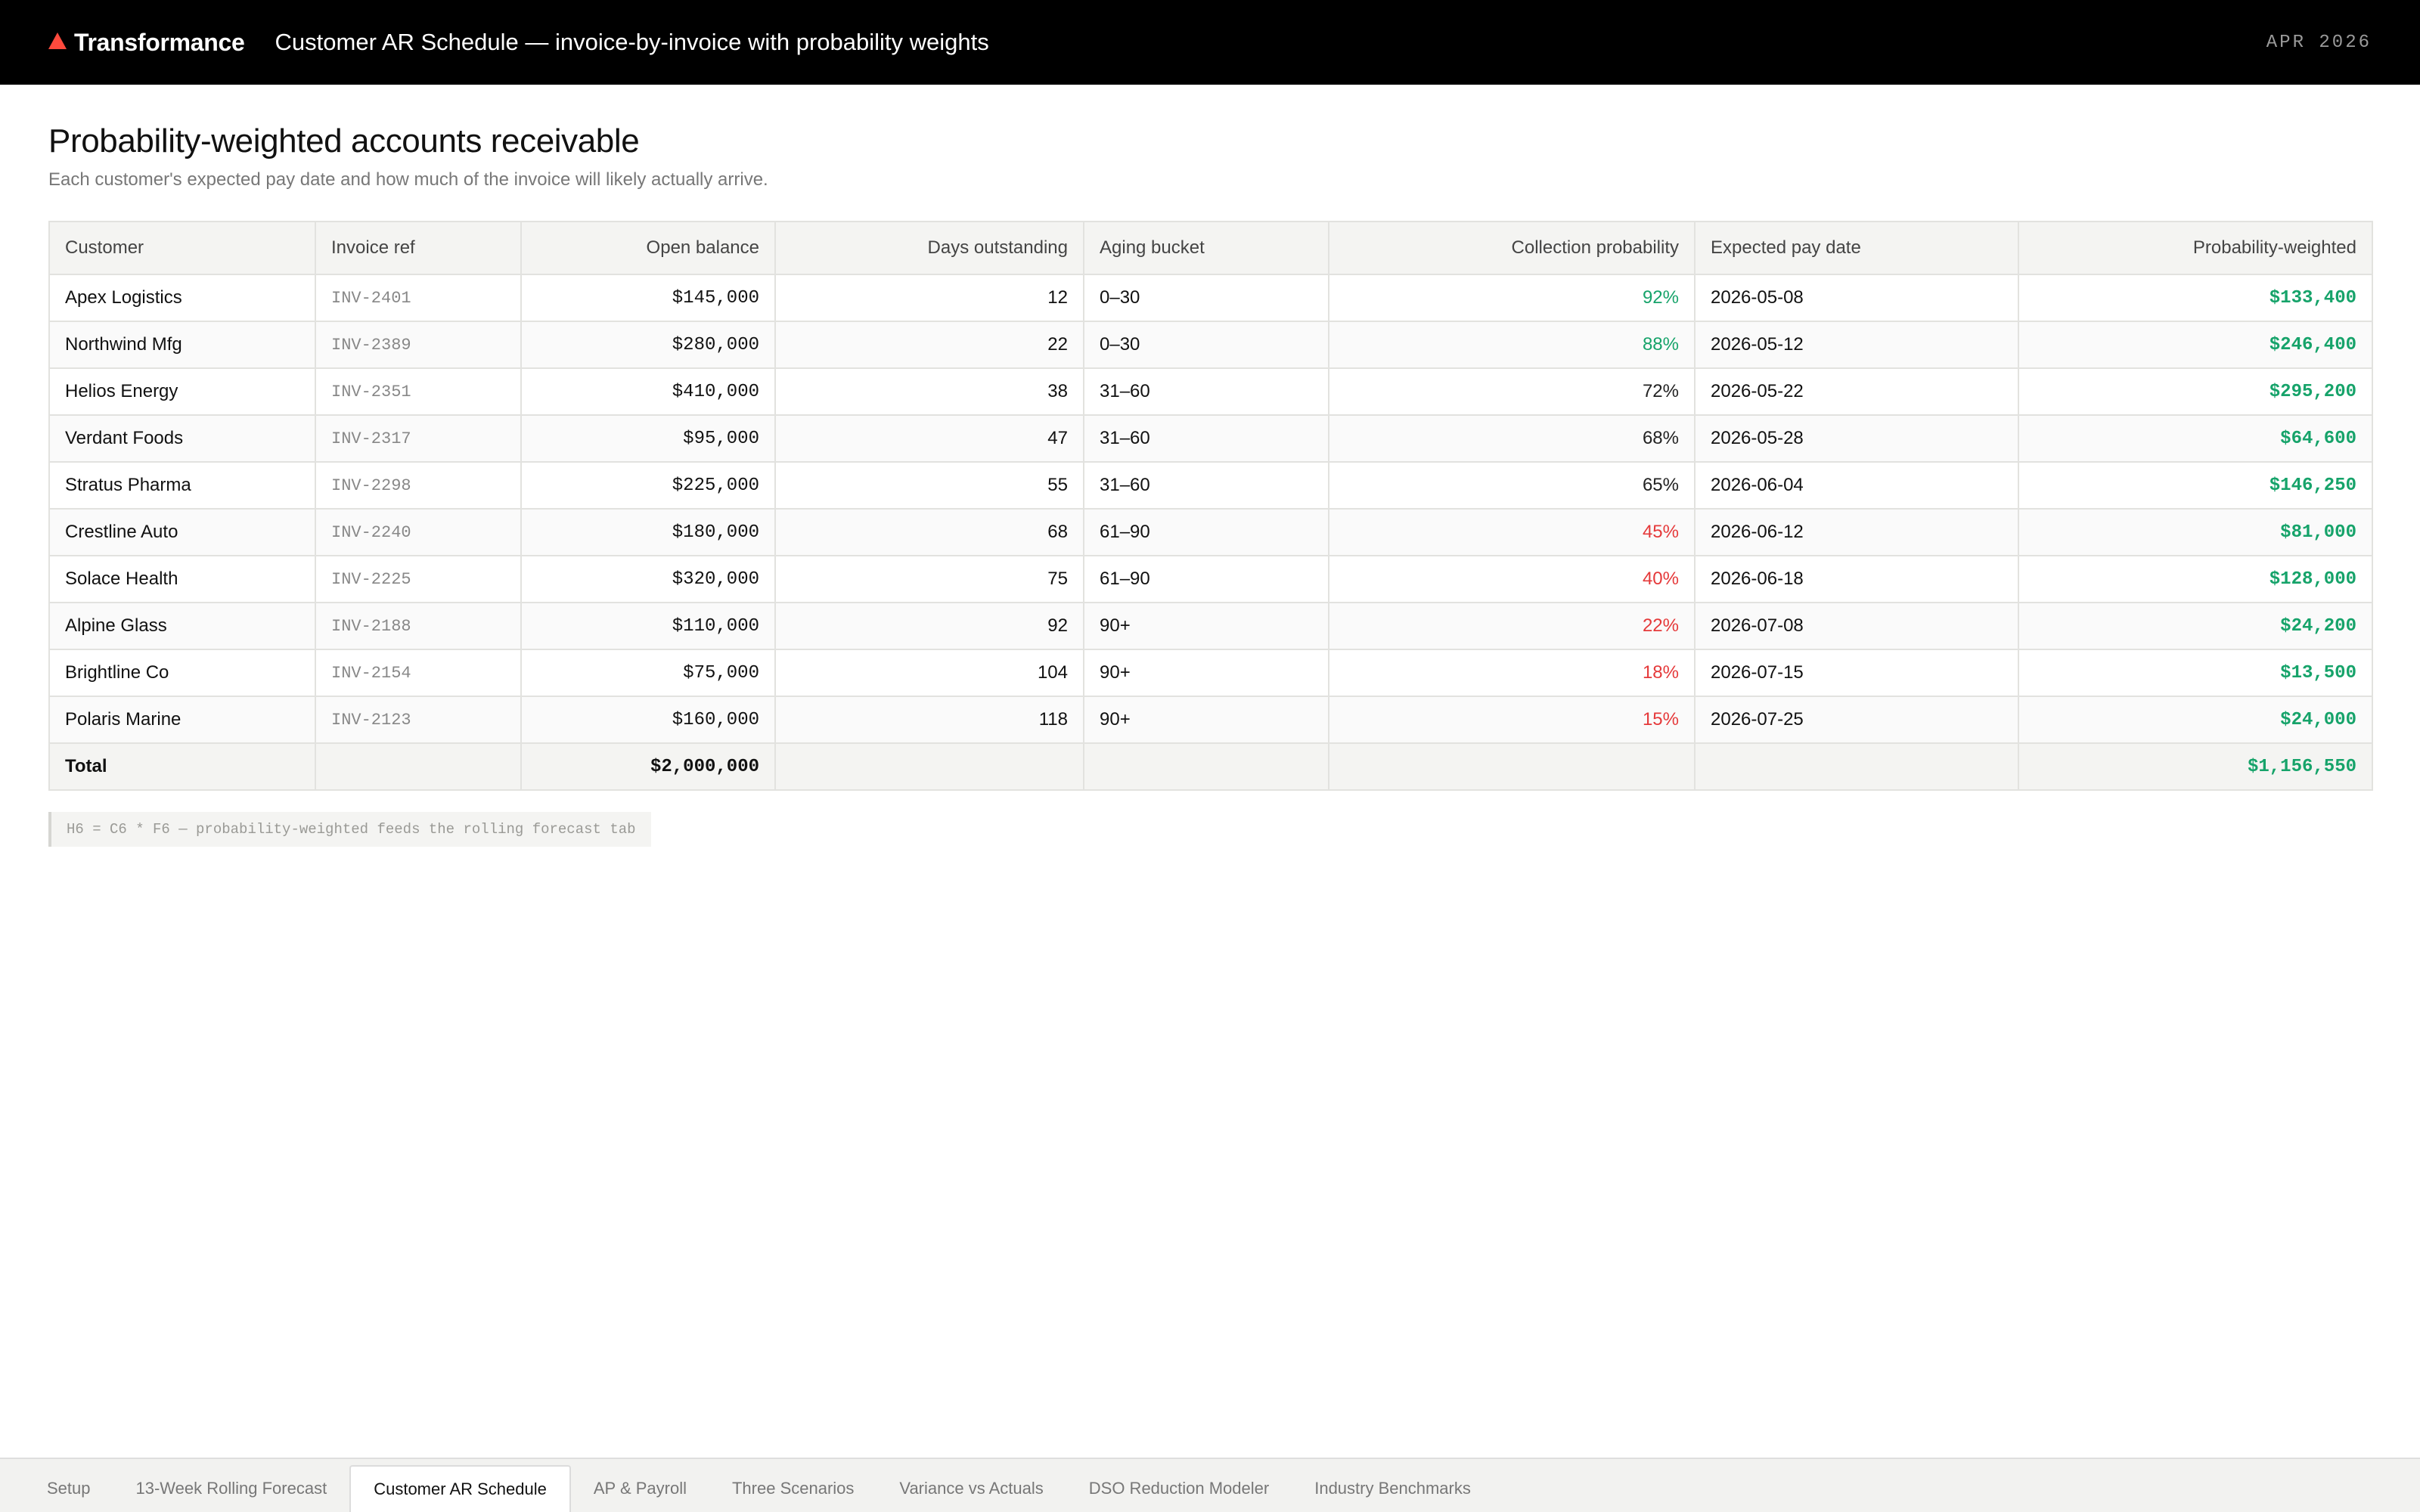 The image size is (2420, 1512). Describe the element at coordinates (1512, 720) in the screenshot. I see `collection-probability-cell: 15%` at that location.